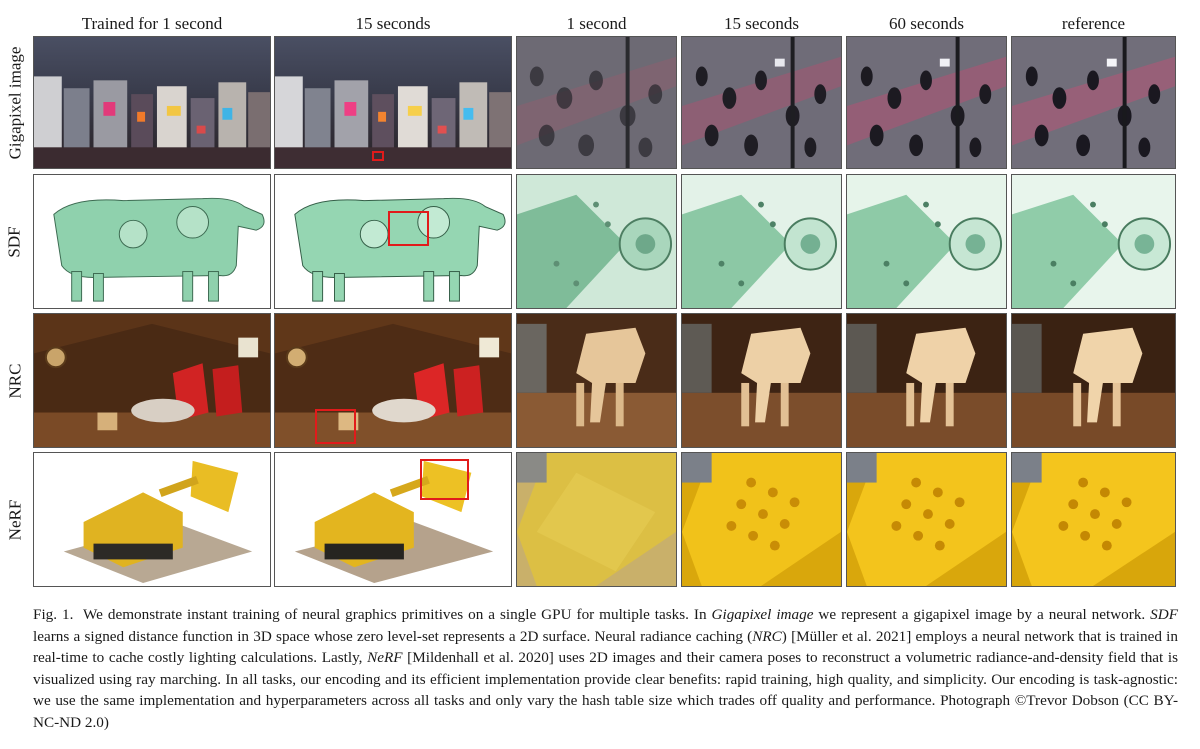 Image resolution: width=1200 pixels, height=749 pixels. Describe the element at coordinates (596, 519) in the screenshot. I see `nerf-crop-1s-image` at that location.